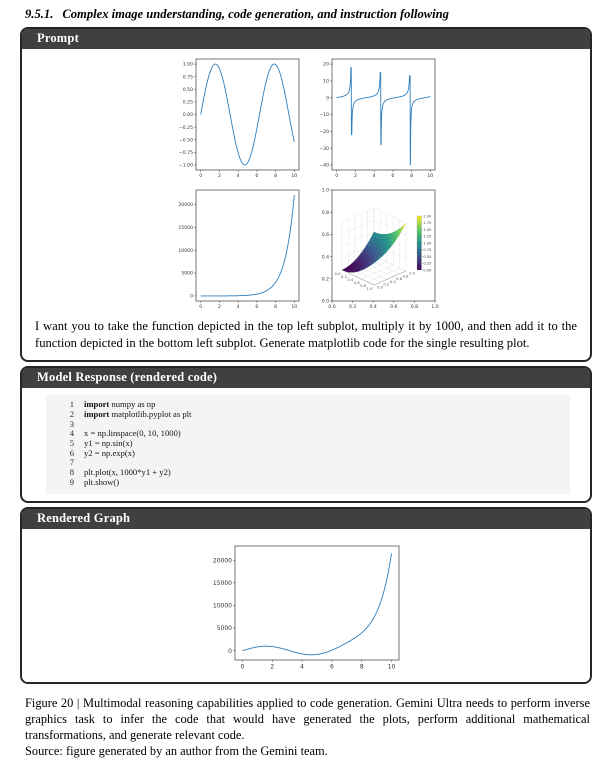  What do you see at coordinates (108, 443) in the screenshot?
I see `code-line-text: y1 = np.sin(x)` at bounding box center [108, 443].